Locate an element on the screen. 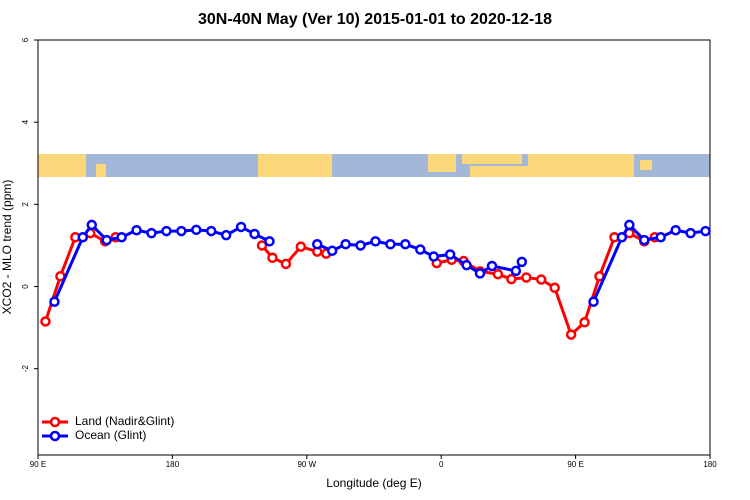 This screenshot has width=750, height=500. x-tick-label: 90 W is located at coordinates (306, 464).